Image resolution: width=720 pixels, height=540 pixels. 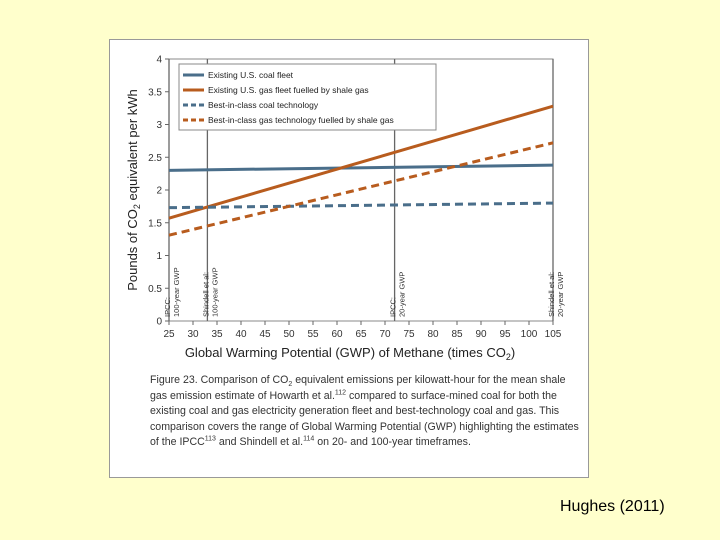 I want to click on reference-line-label: IPCC: 100-year GWP, so click(x=172, y=292).